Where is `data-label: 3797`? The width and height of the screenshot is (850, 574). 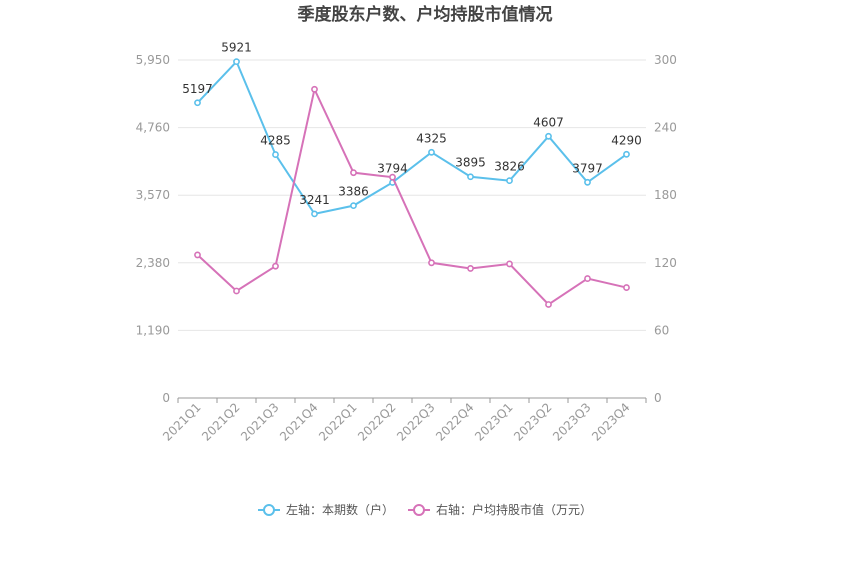
data-label: 3797 is located at coordinates (587, 168).